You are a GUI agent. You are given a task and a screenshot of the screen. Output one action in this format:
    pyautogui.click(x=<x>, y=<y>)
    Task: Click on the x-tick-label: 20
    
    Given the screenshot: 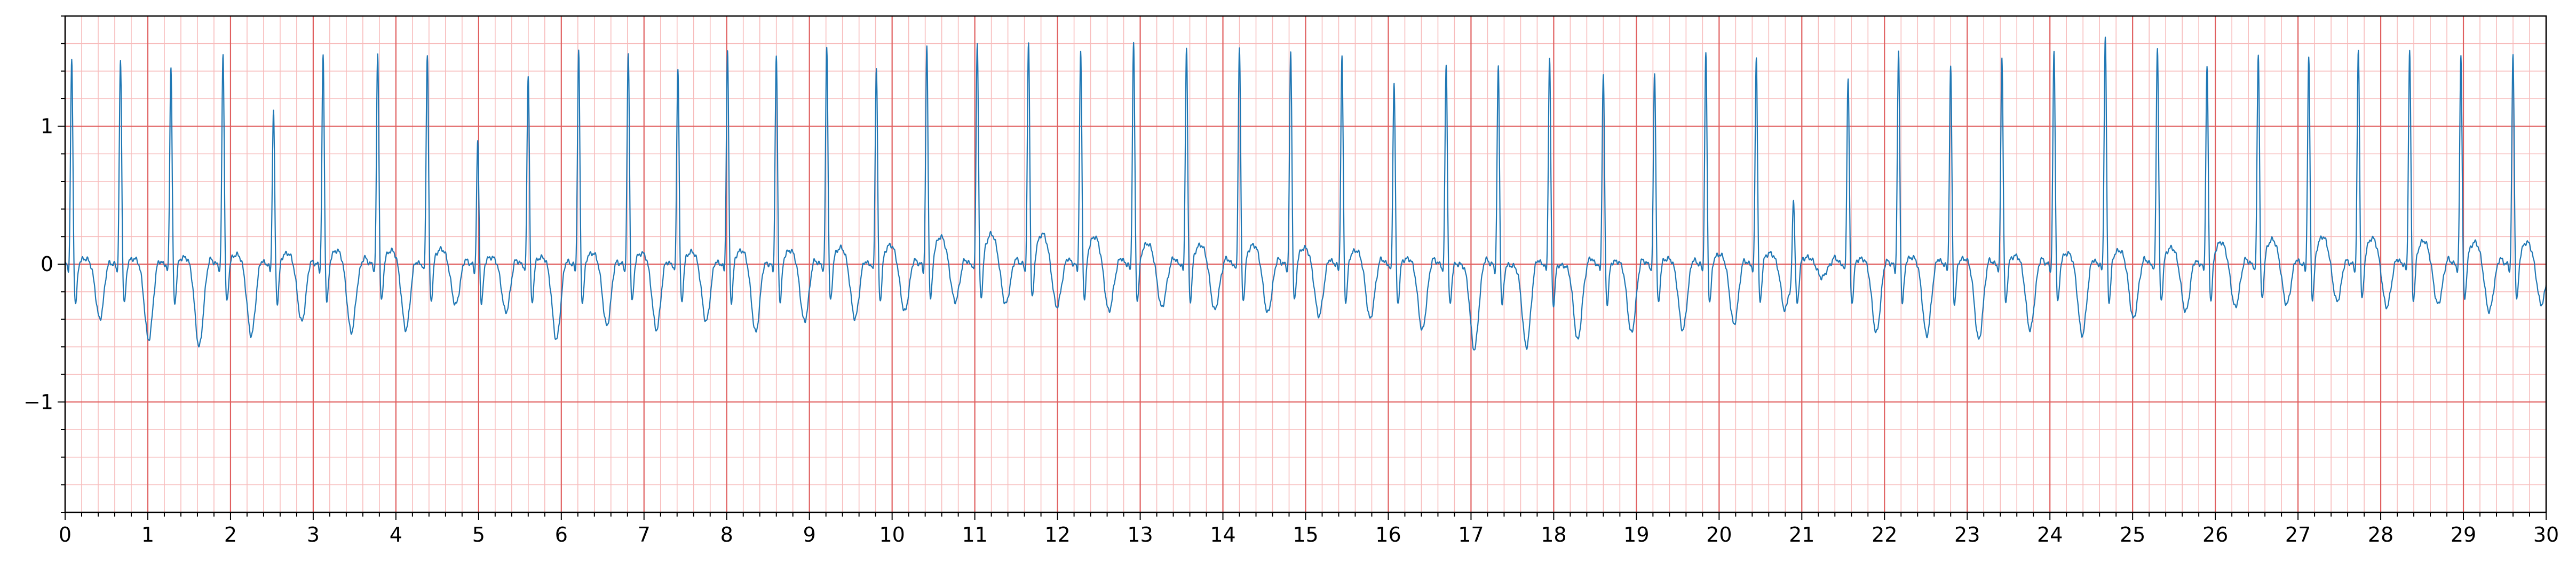 What is the action you would take?
    pyautogui.click(x=1719, y=534)
    